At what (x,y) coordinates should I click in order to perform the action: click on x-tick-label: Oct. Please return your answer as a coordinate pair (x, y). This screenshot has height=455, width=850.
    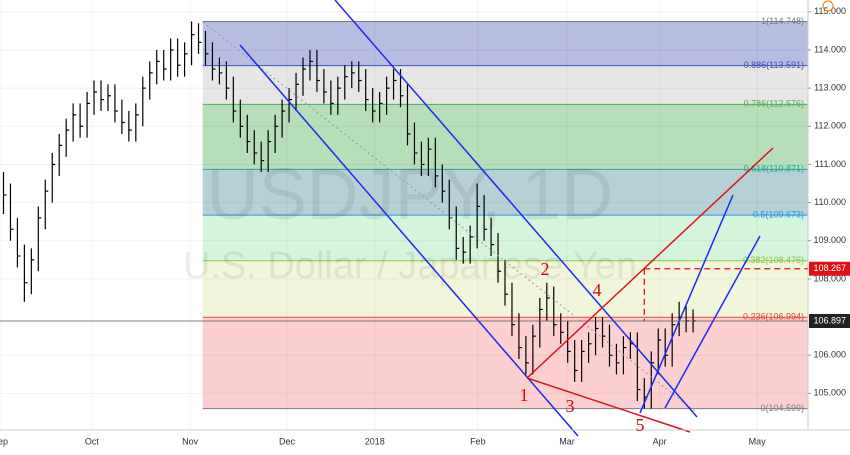
    Looking at the image, I should click on (92, 441).